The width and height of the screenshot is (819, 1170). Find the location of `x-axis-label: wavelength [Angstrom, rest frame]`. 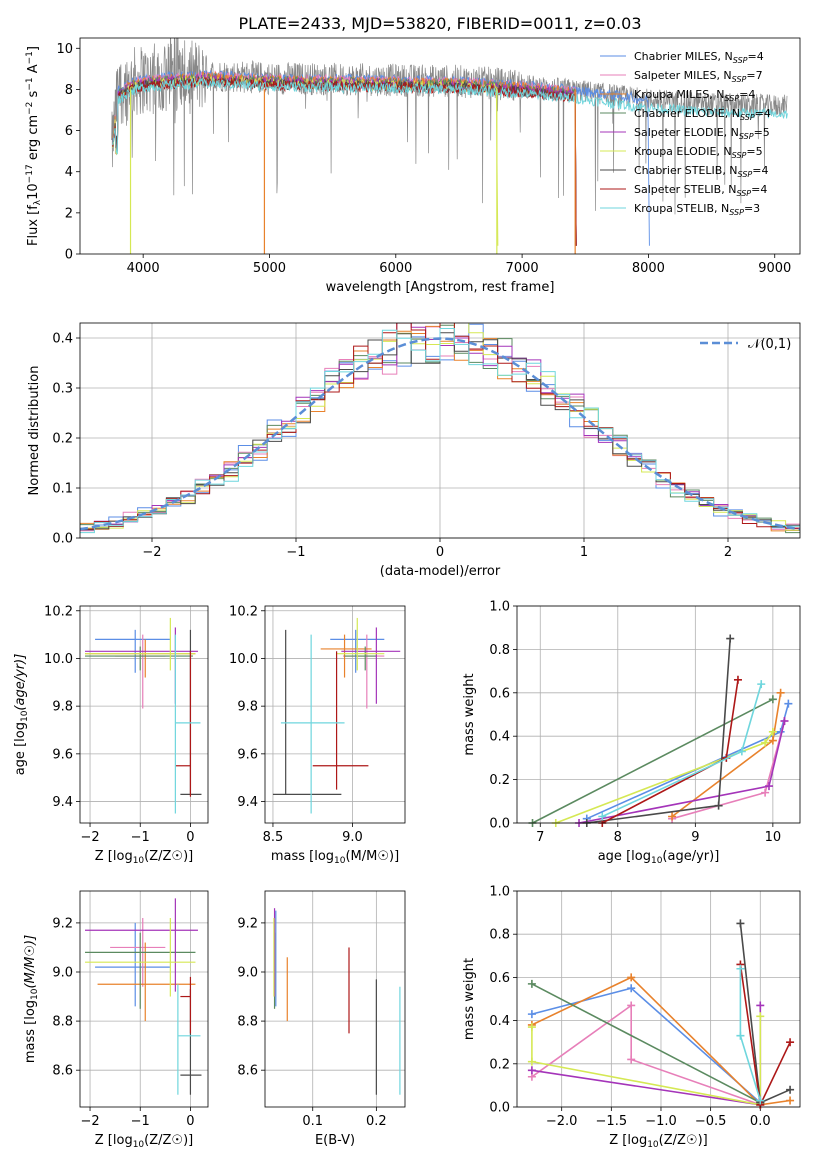

x-axis-label: wavelength [Angstrom, rest frame] is located at coordinates (440, 287).